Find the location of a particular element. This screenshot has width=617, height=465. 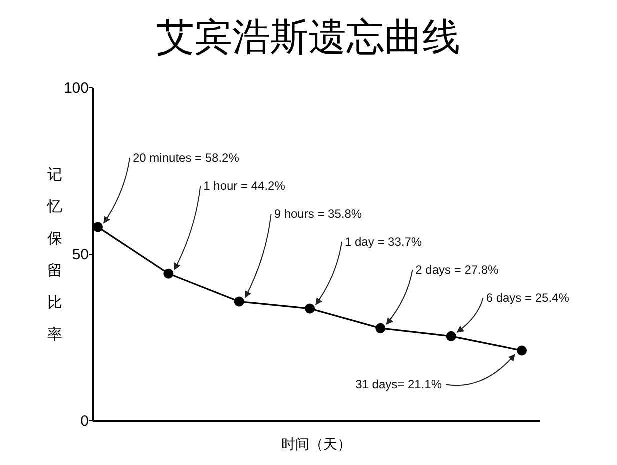

y-tick-label: 50 is located at coordinates (80, 255).